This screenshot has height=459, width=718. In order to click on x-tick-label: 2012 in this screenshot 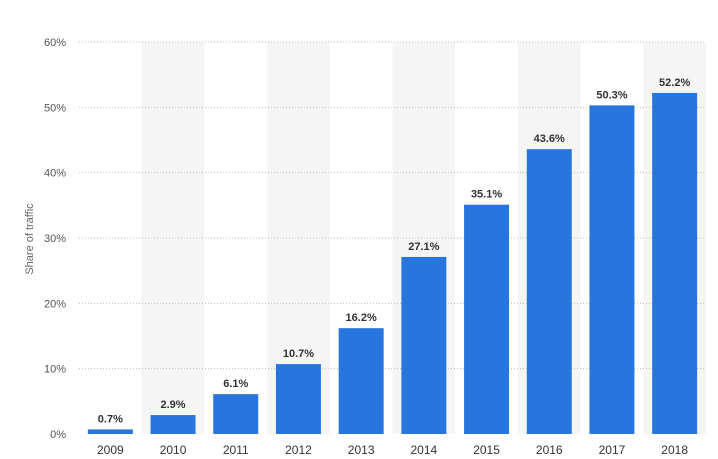, I will do `click(298, 450)`.